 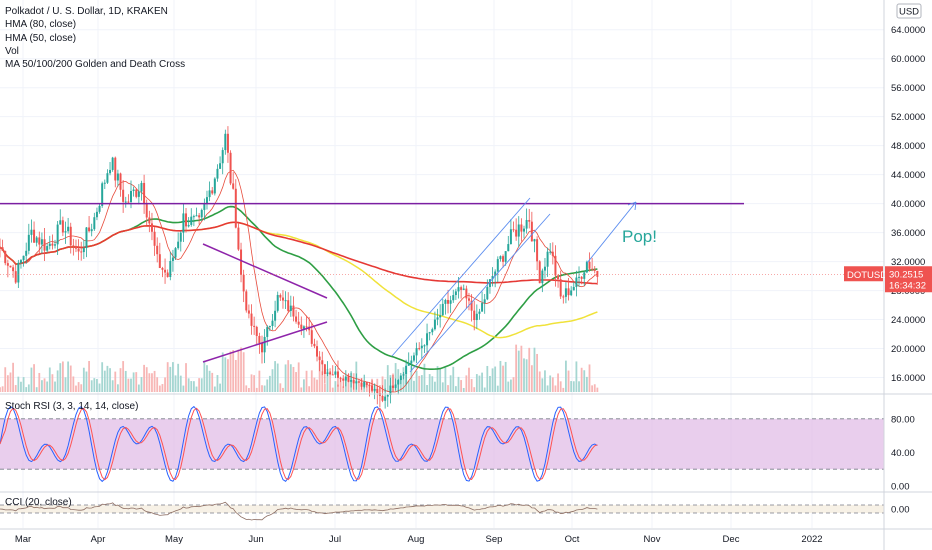 What do you see at coordinates (38, 502) in the screenshot?
I see `cci-label: CCI (20, close)` at bounding box center [38, 502].